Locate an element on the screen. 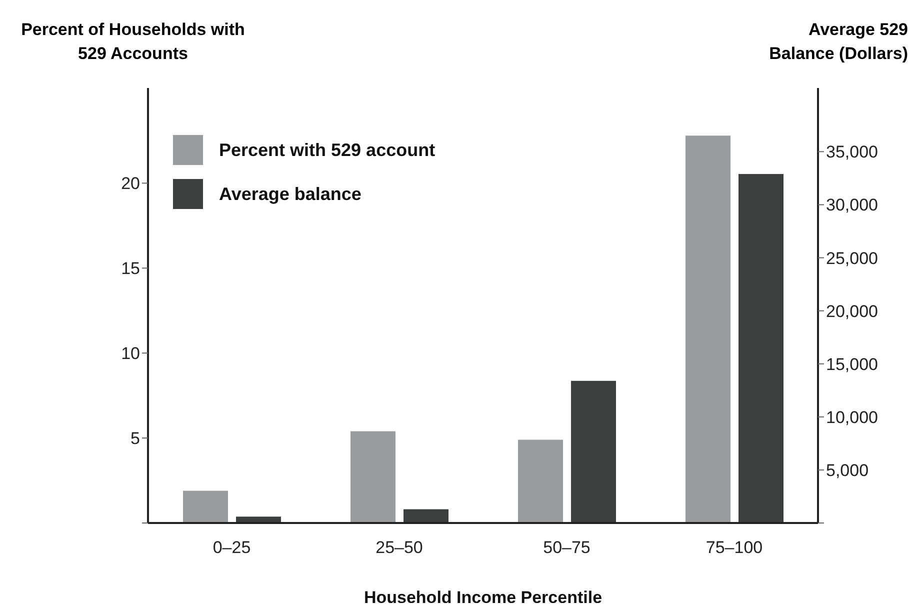 Image resolution: width=917 pixels, height=611 pixels. x-tick-label: 50–75 is located at coordinates (566, 548).